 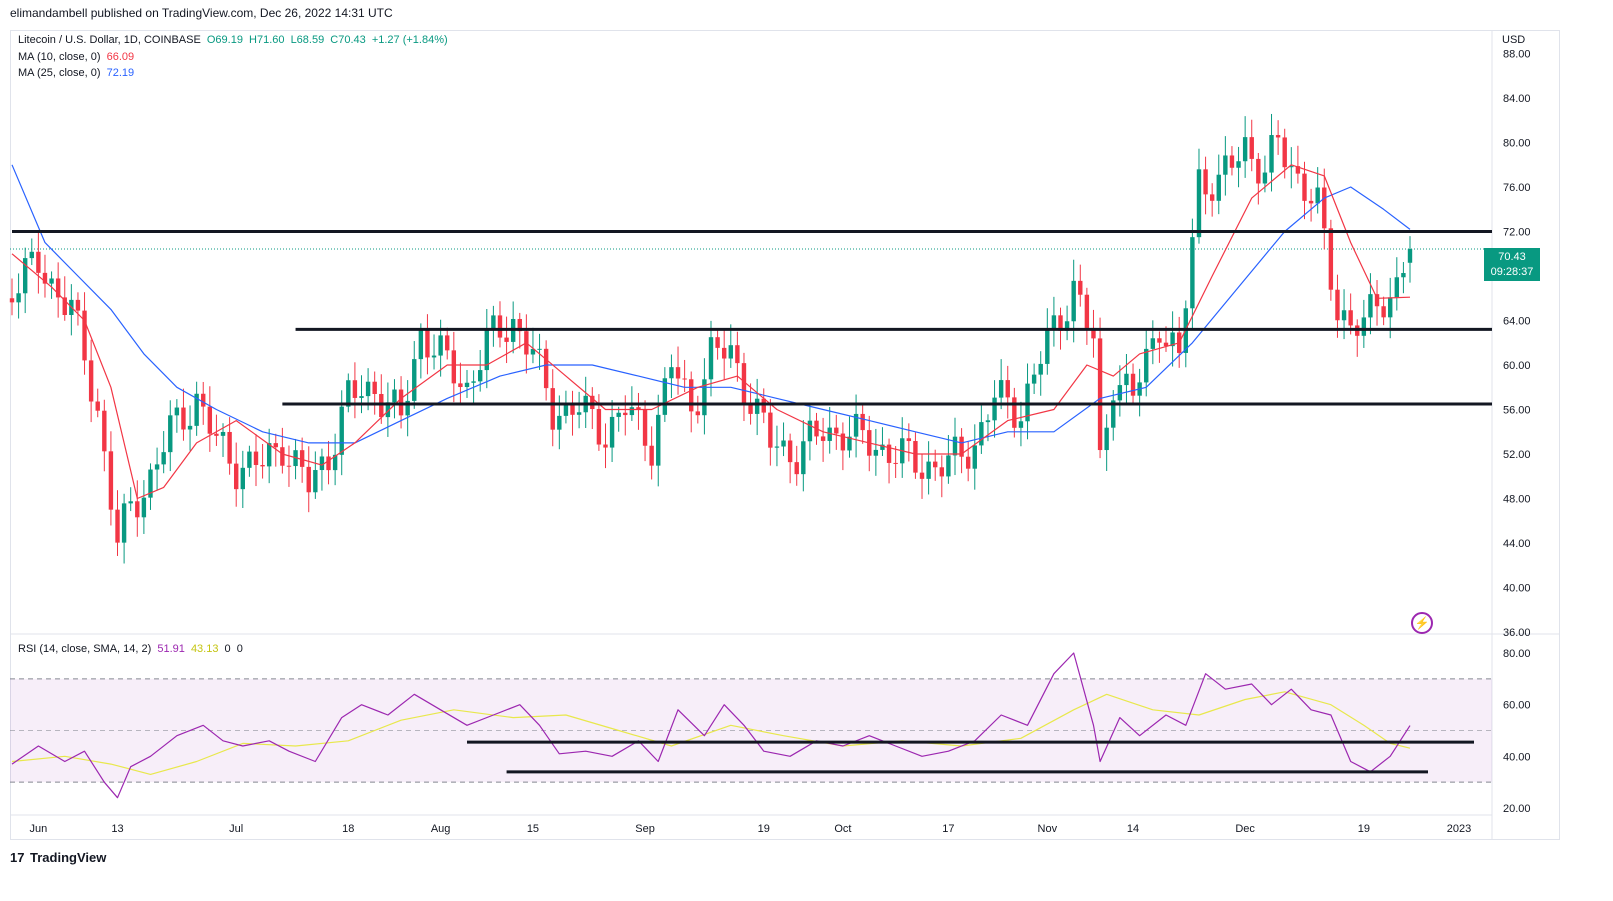 I want to click on symbol-name: Litecoin / U.S. Dollar, 1D, COINBASE, so click(x=109, y=40).